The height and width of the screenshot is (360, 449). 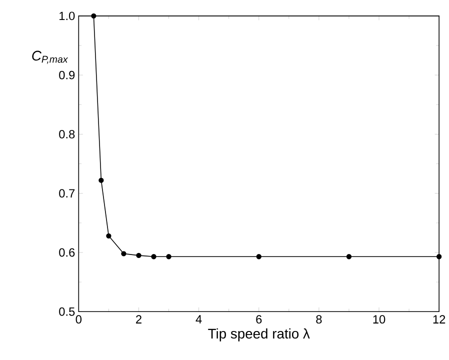 I want to click on x-tick-label: 6, so click(x=259, y=319).